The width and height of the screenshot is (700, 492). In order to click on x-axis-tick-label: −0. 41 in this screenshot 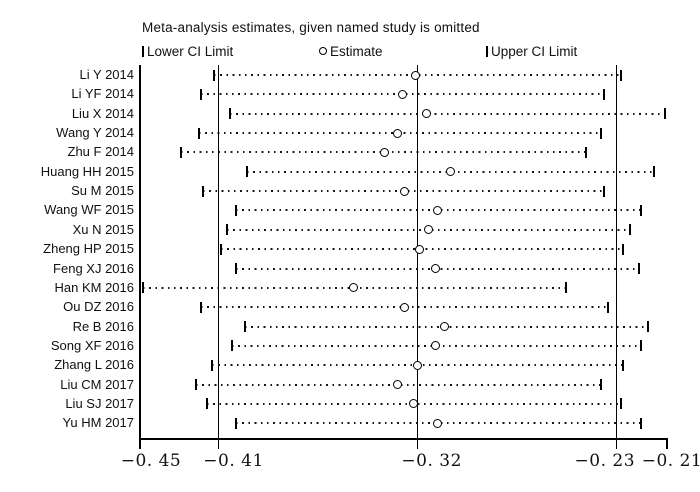, I will do `click(233, 461)`.